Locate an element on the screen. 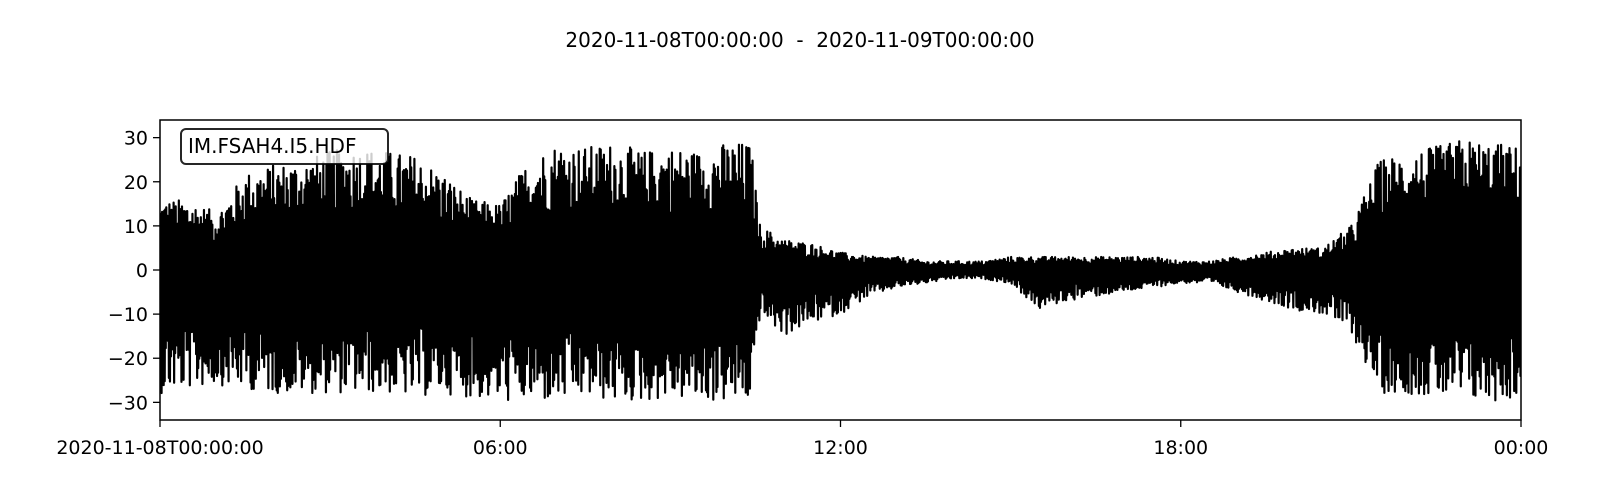 The width and height of the screenshot is (1600, 500). y-tick-label: −10 is located at coordinates (128, 315).